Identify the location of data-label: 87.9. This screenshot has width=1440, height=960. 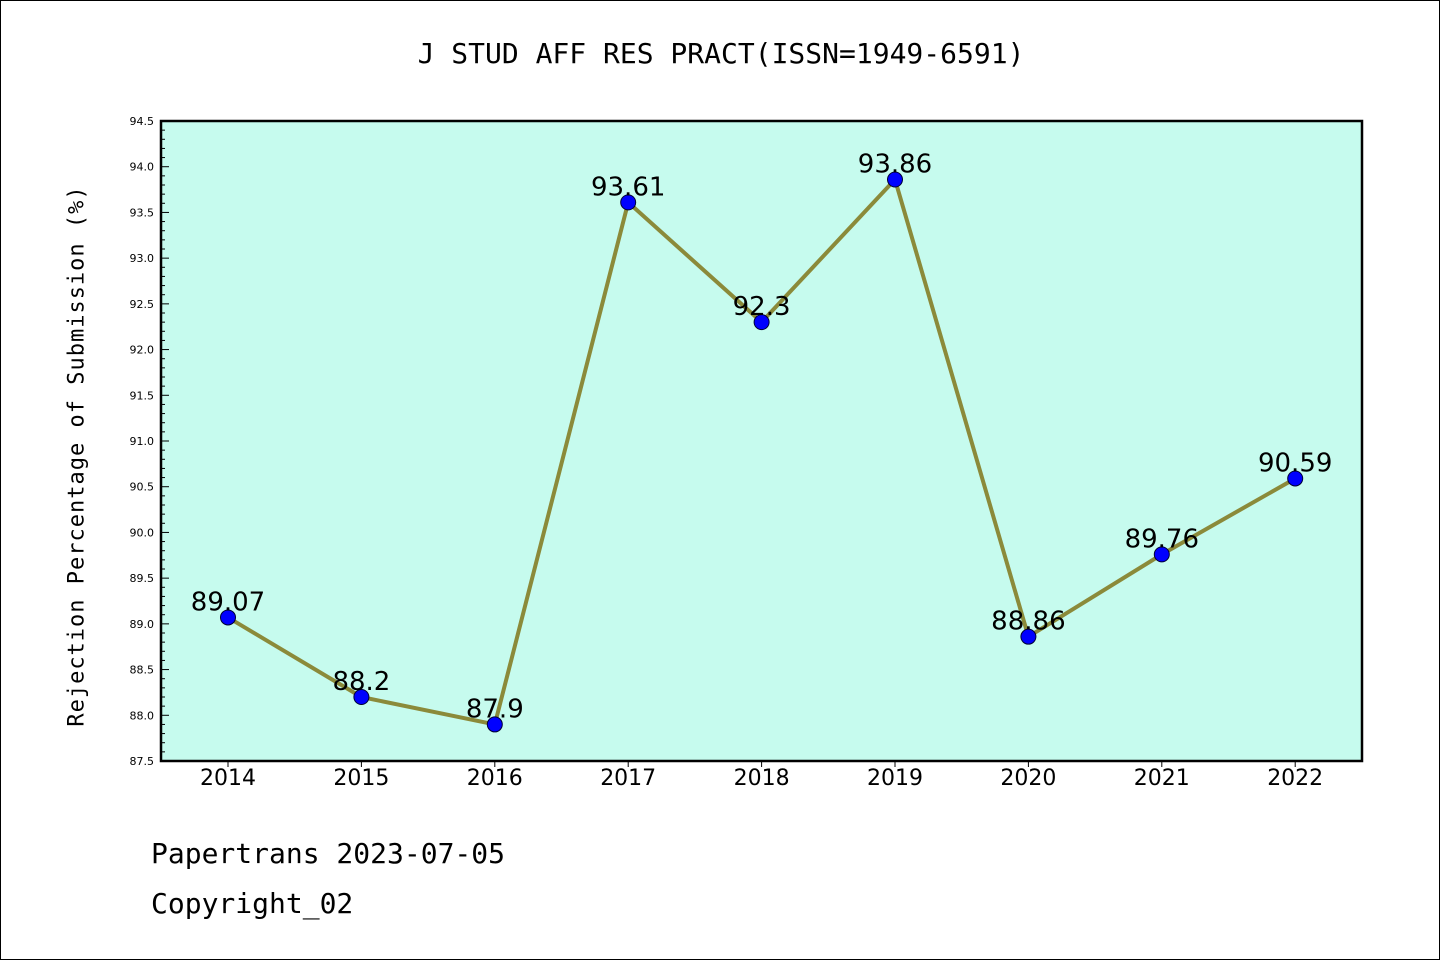
(495, 709).